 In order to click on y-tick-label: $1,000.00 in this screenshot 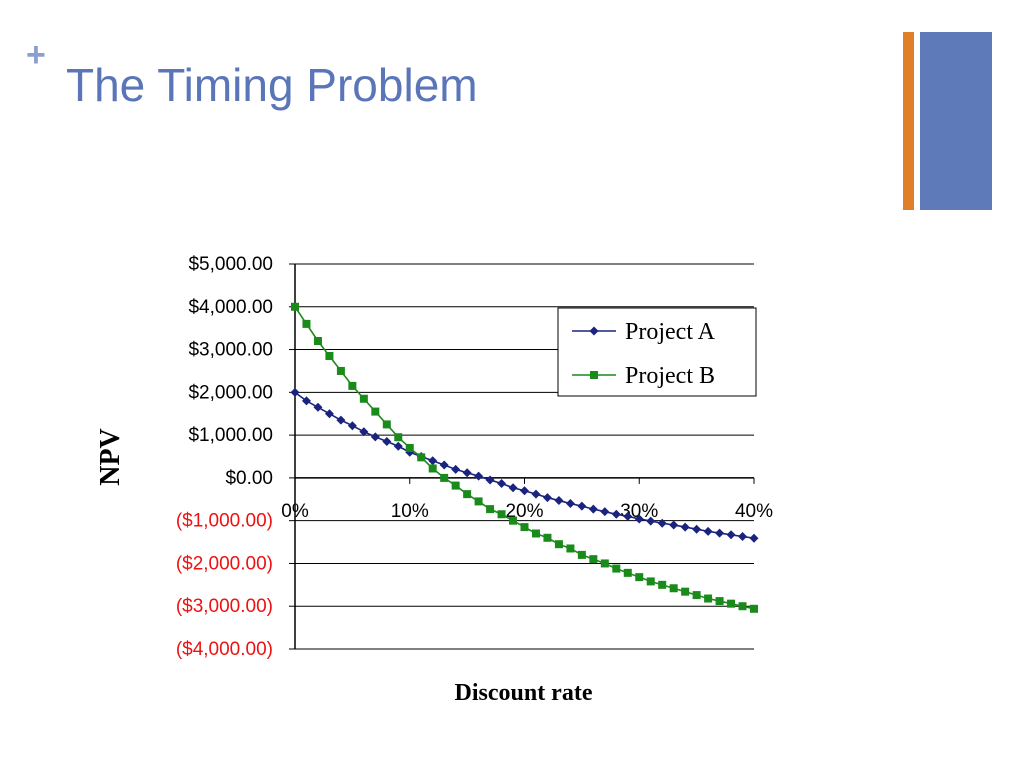, I will do `click(230, 435)`.